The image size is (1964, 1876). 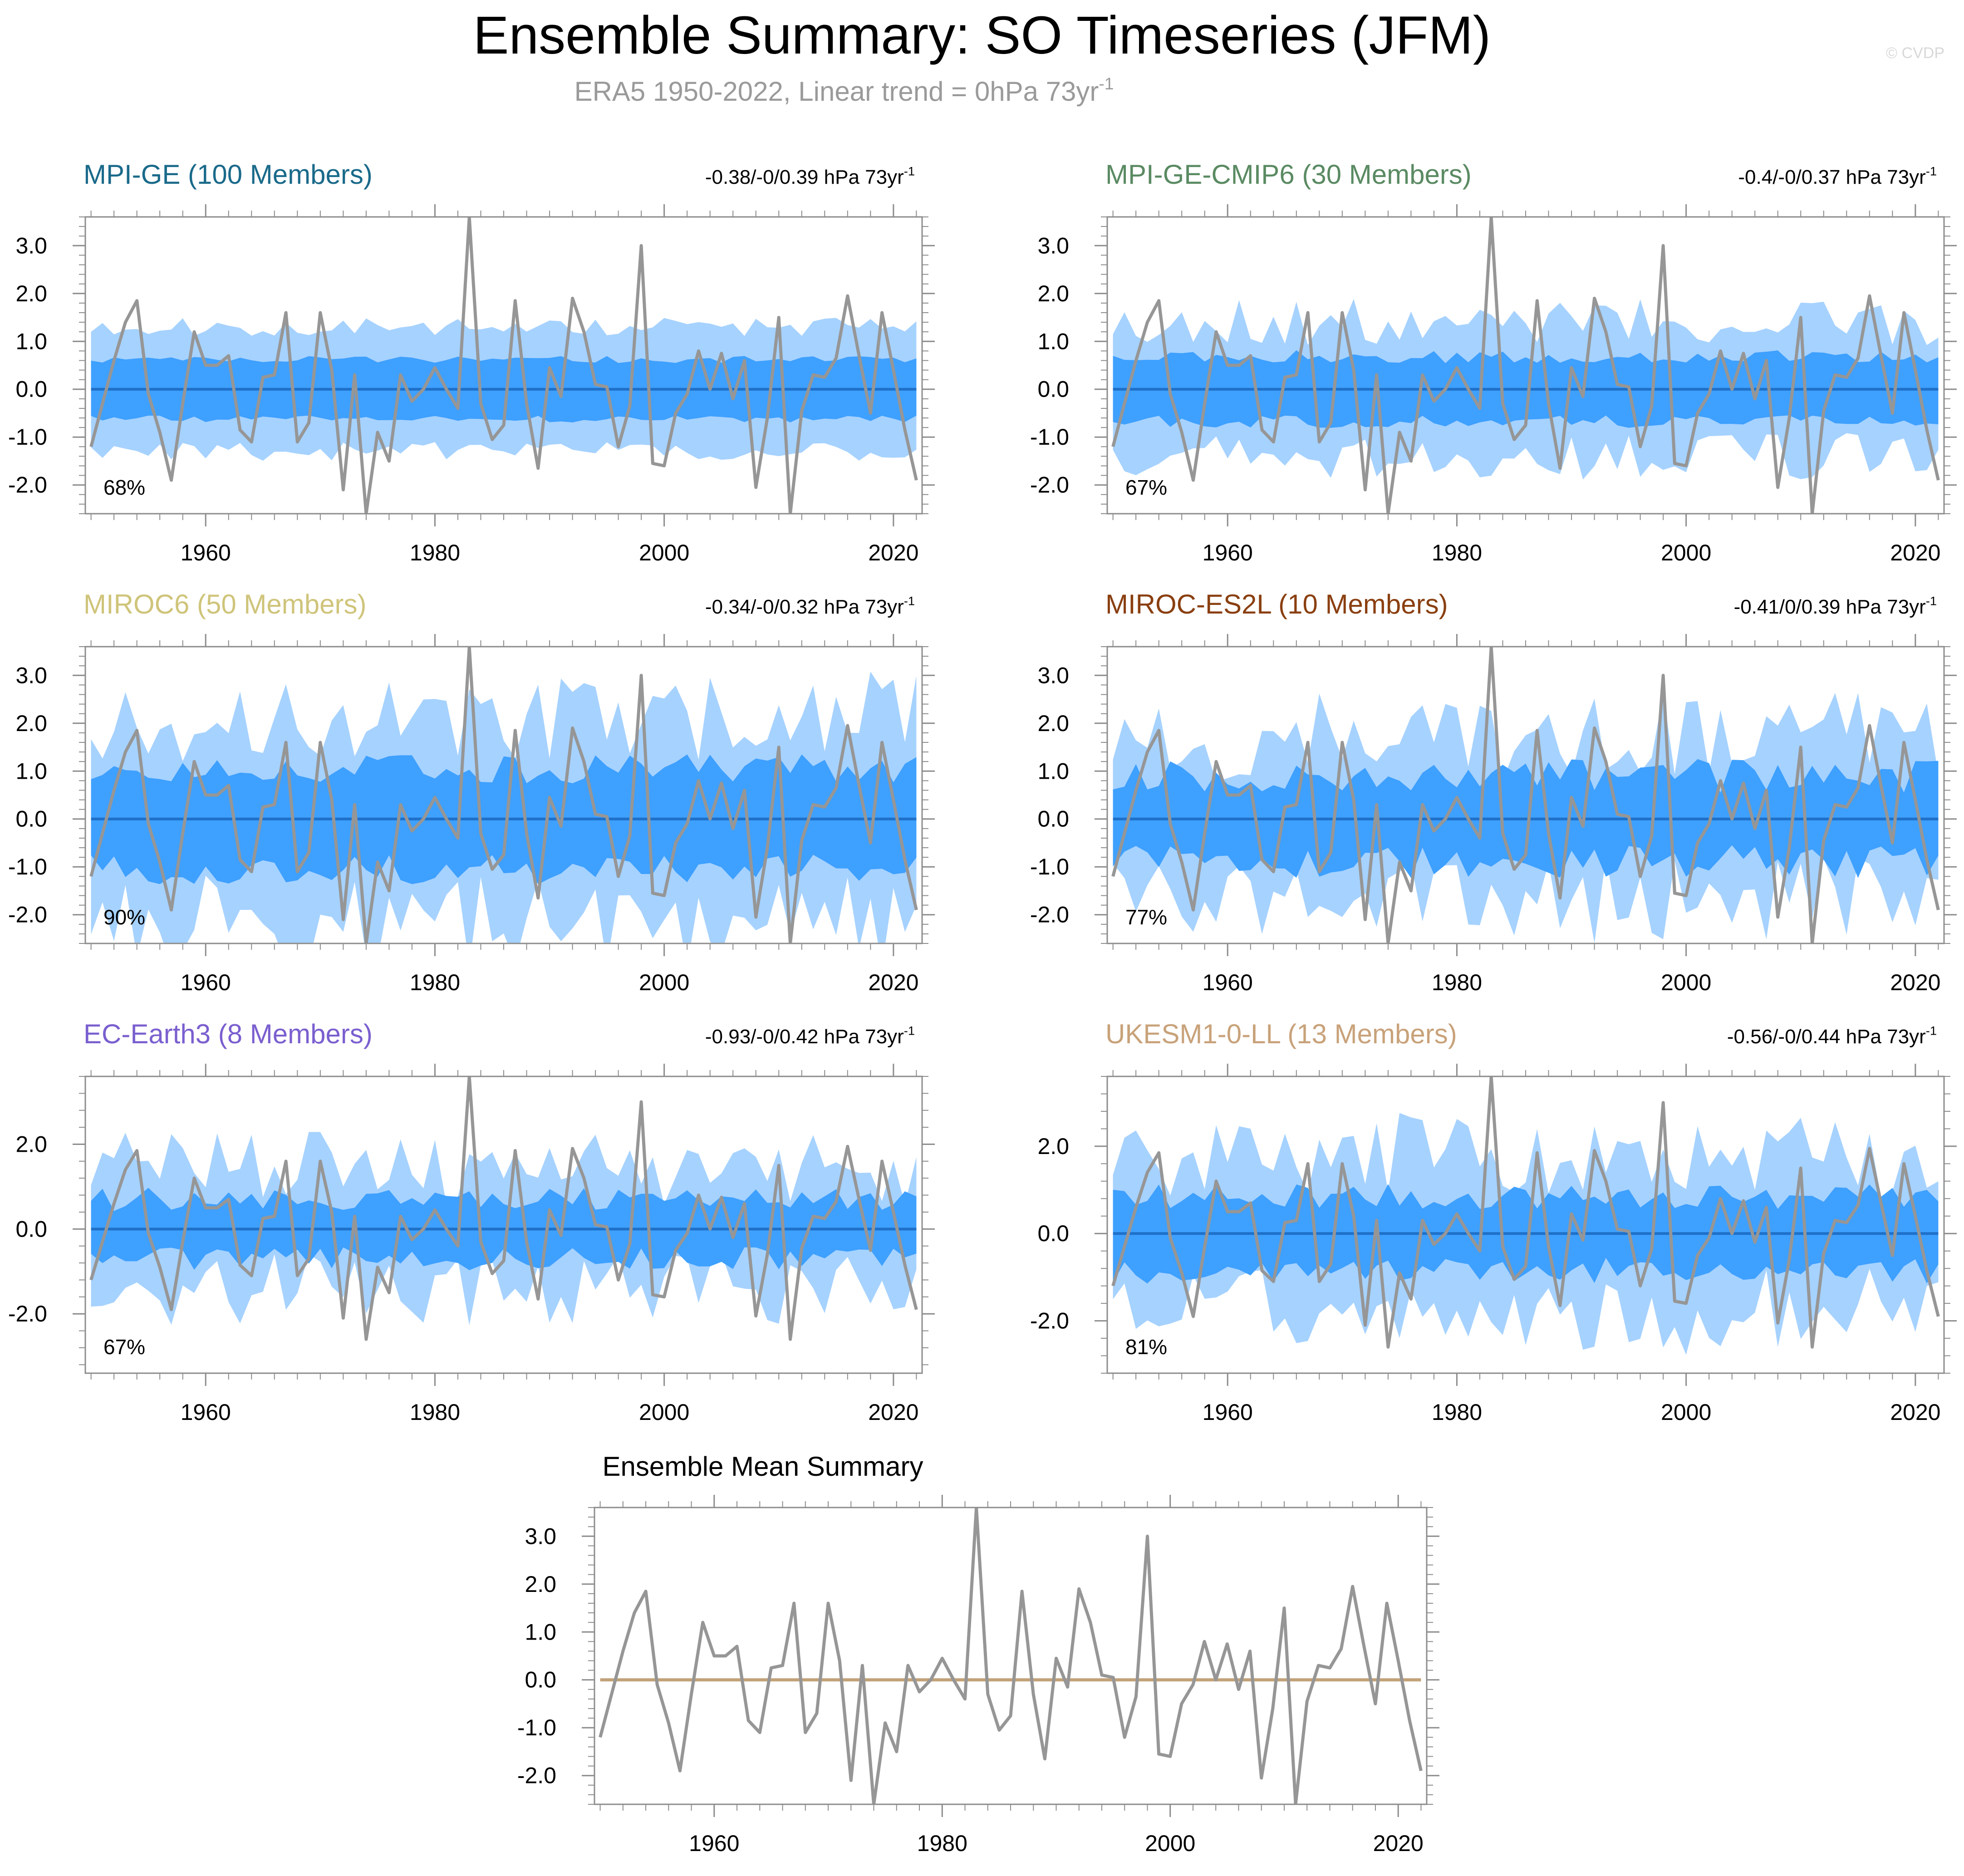 I want to click on percent-label: 90%, so click(x=124, y=917).